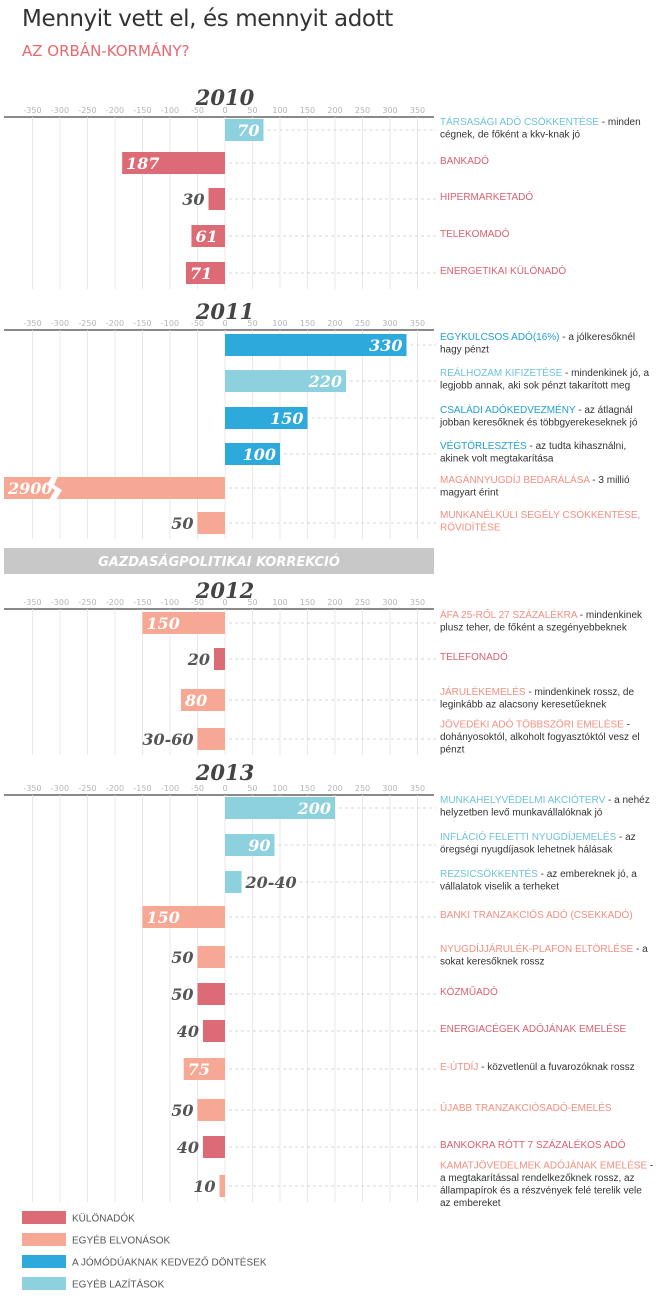  Describe the element at coordinates (106, 51) in the screenshot. I see `page-subtitle: AZ ORBÁN-KORMÁNY?` at that location.